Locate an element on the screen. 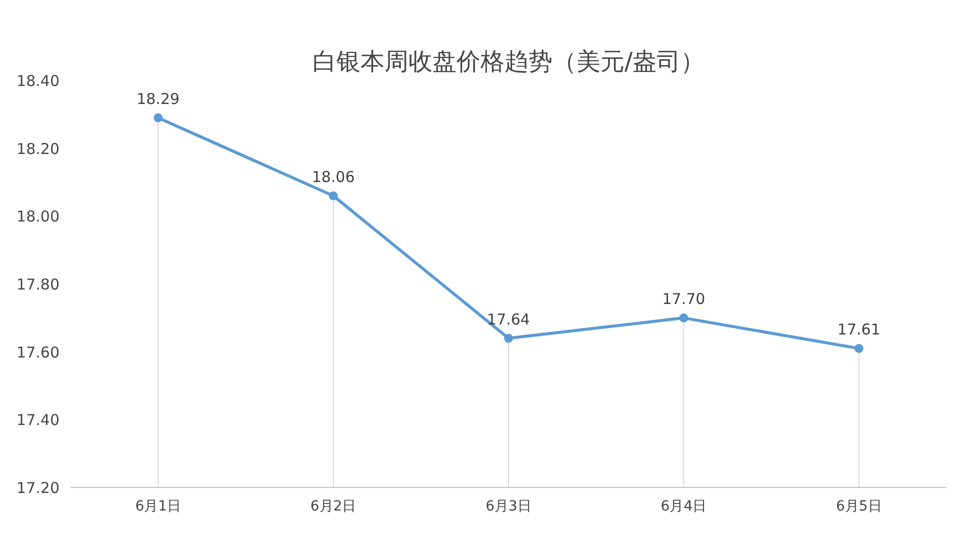  data-label: 18.29 is located at coordinates (158, 99).